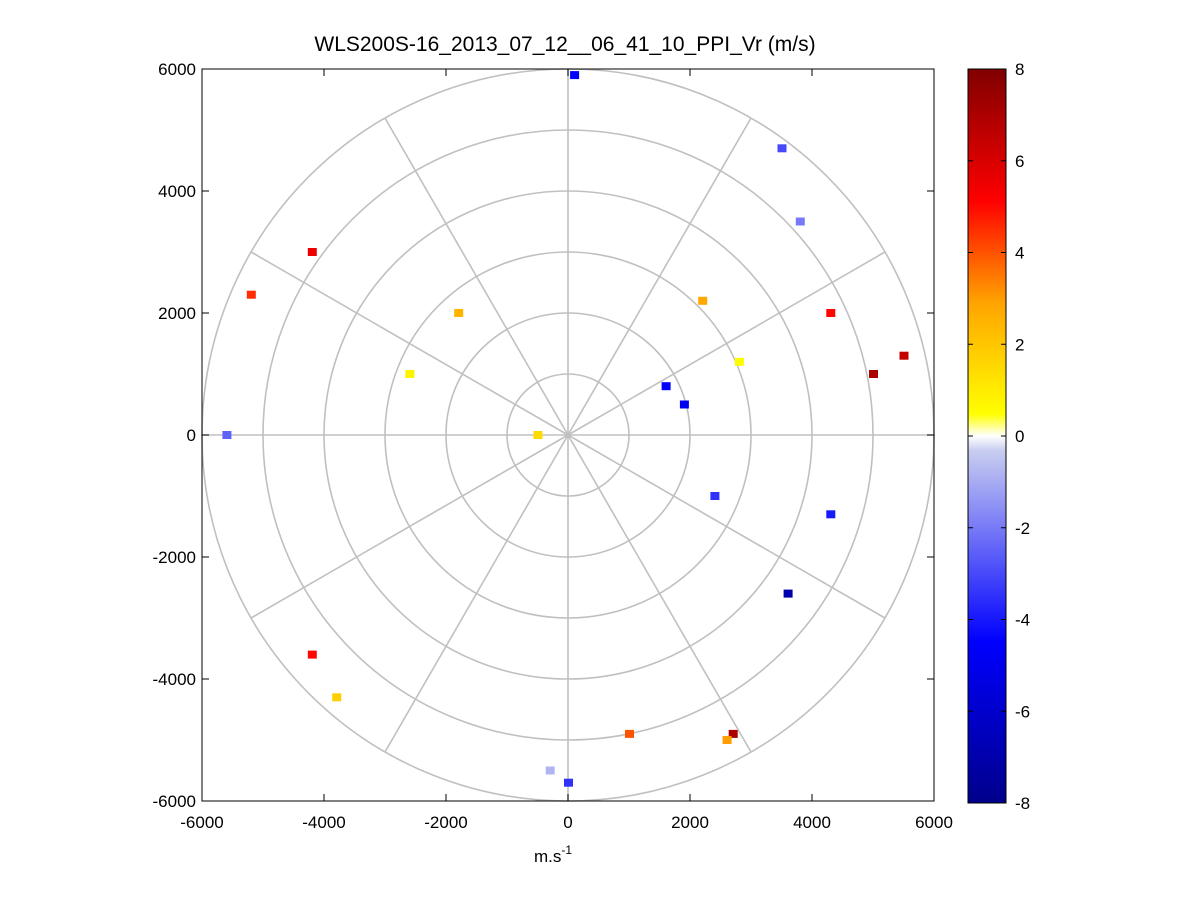  Describe the element at coordinates (177, 191) in the screenshot. I see `y-tick-label: 4000` at that location.